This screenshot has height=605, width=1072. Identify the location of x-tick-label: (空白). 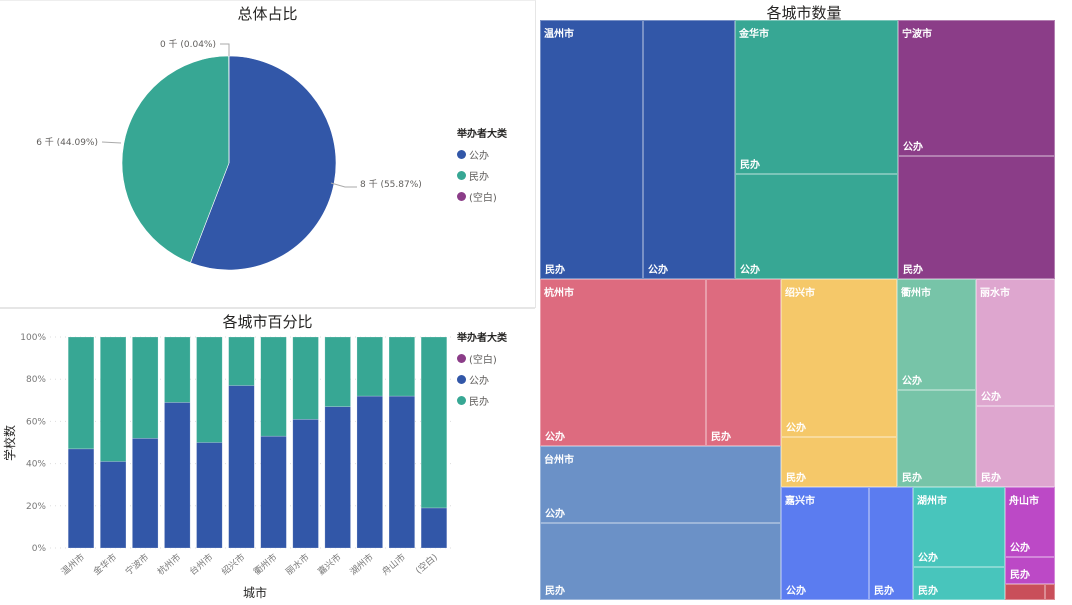
(426, 563).